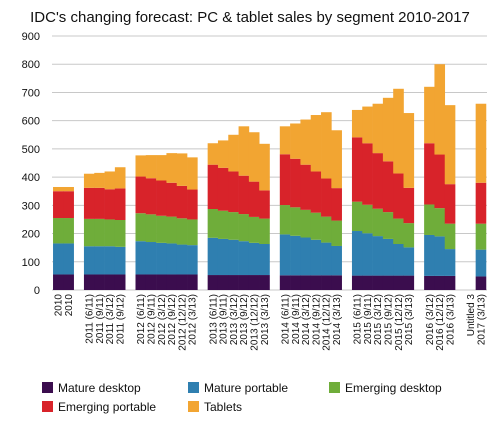 This screenshot has width=500, height=427. Describe the element at coordinates (31, 65) in the screenshot. I see `y-tick-label: 800` at that location.